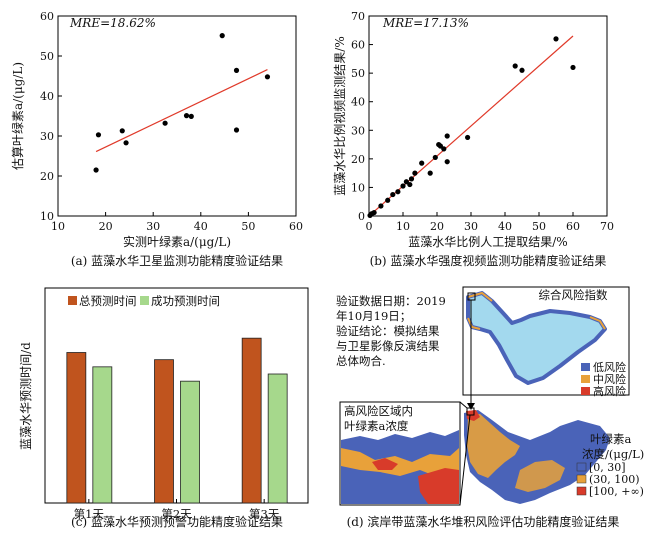  What do you see at coordinates (493, 446) in the screenshot?
I see `chl-mid-band` at bounding box center [493, 446].